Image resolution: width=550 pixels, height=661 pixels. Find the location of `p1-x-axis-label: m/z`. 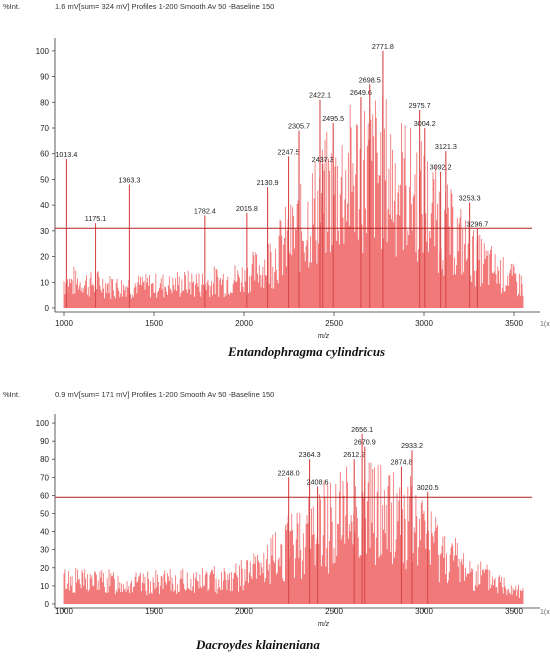

p1-x-axis-label: m/z is located at coordinates (324, 336).